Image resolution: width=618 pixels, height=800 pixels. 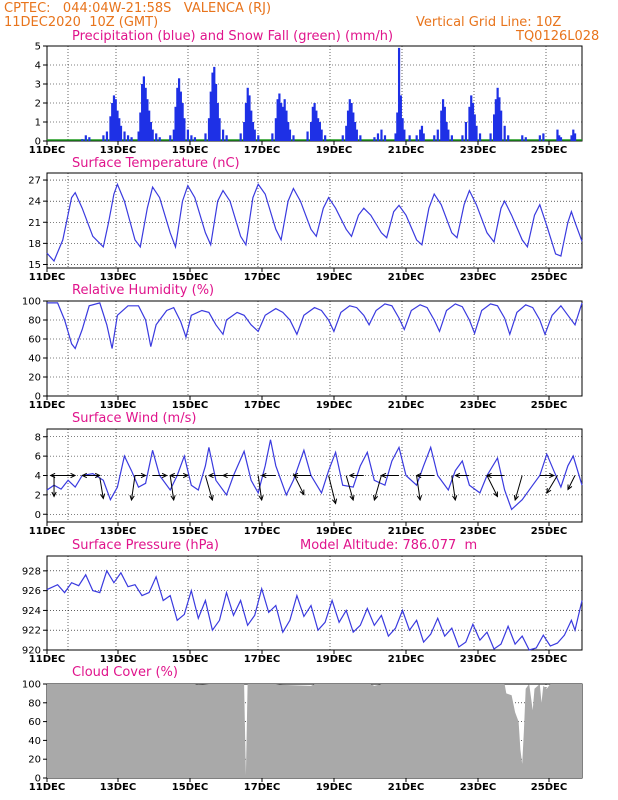 What do you see at coordinates (314, 731) in the screenshot?
I see `cloud-cover-area` at bounding box center [314, 731].